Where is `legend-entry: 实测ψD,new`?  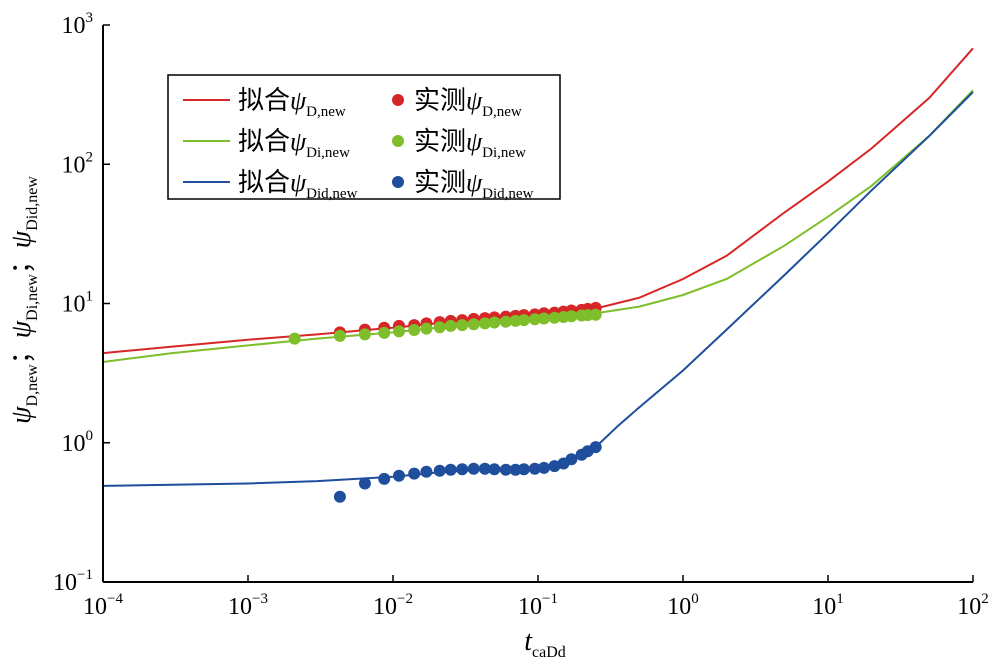
legend-entry: 实测ψD,new is located at coordinates (457, 103).